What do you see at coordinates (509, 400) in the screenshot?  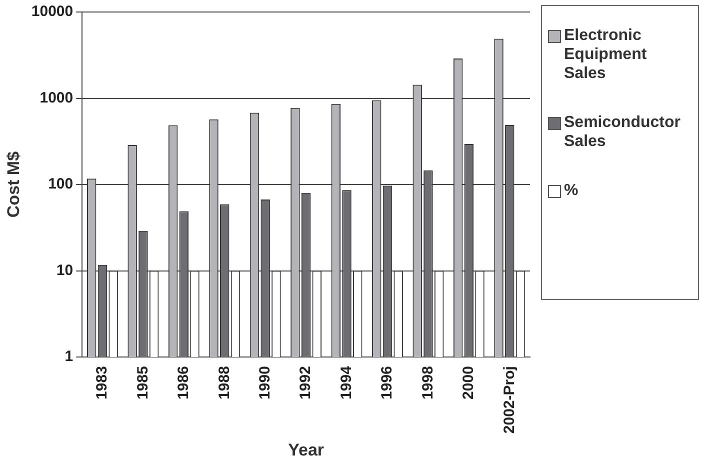 I see `x-tick-label: 2002-Proj` at bounding box center [509, 400].